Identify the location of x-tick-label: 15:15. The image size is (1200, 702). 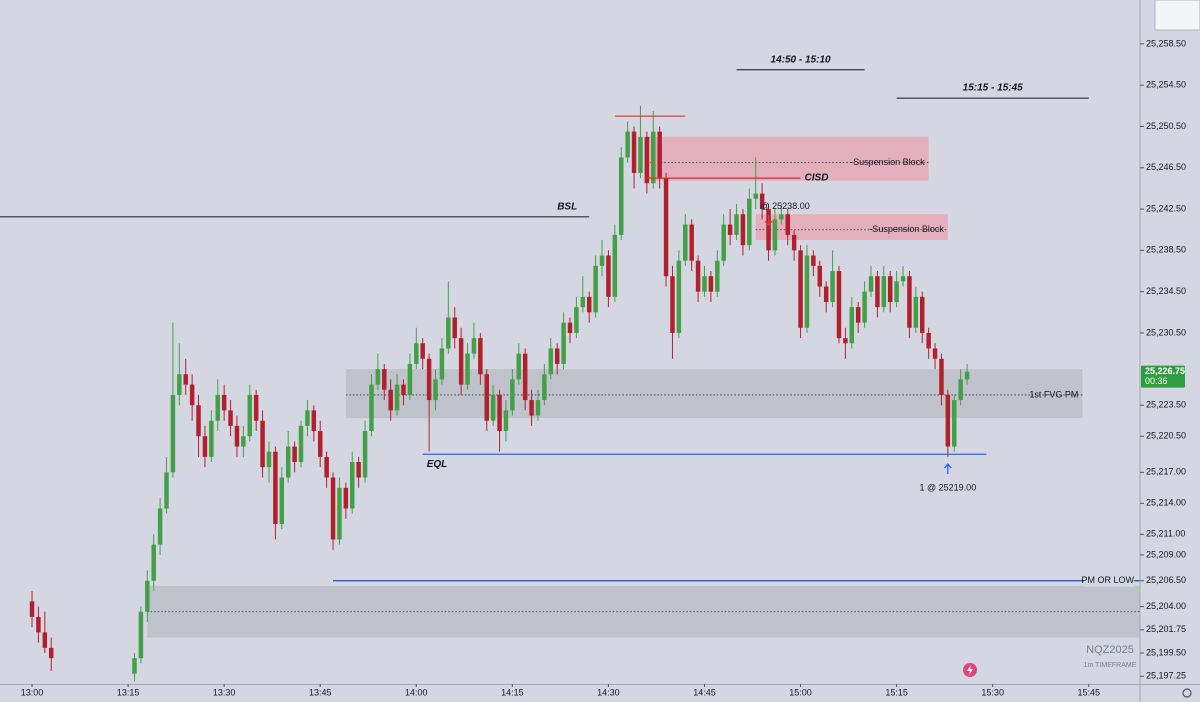
(896, 692).